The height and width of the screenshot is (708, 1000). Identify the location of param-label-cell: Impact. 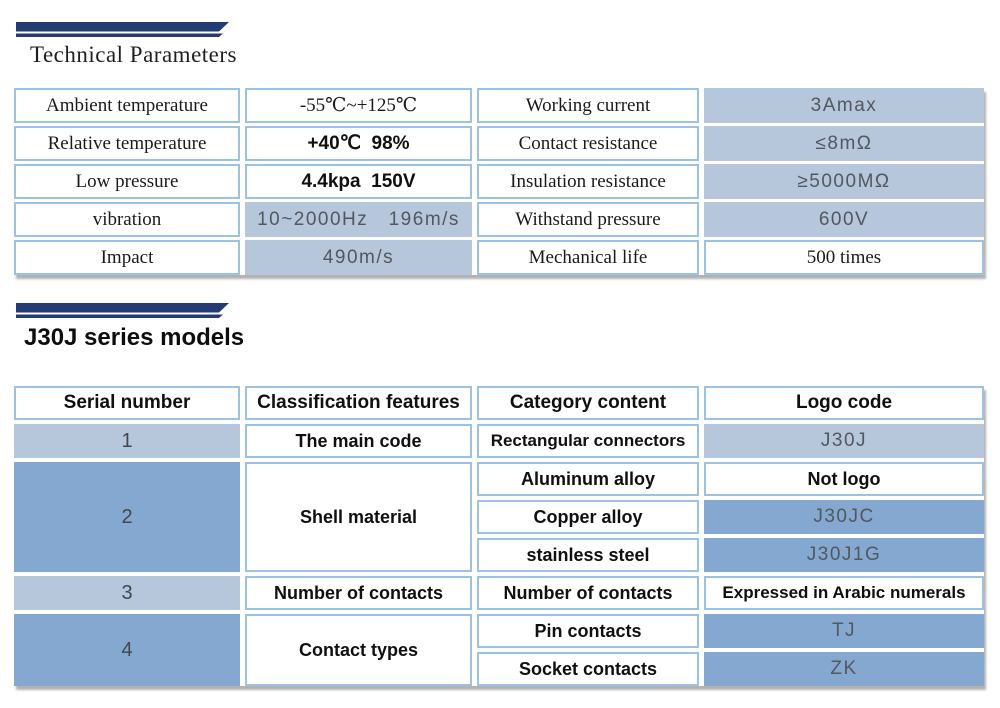
(127, 257).